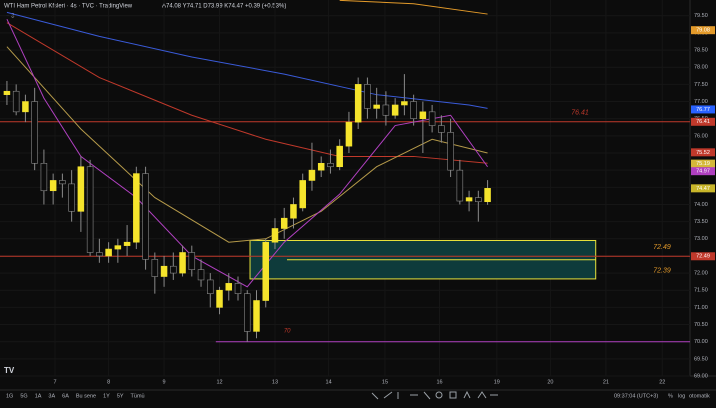  I want to click on price-tag-label: 76.41, so click(703, 122).